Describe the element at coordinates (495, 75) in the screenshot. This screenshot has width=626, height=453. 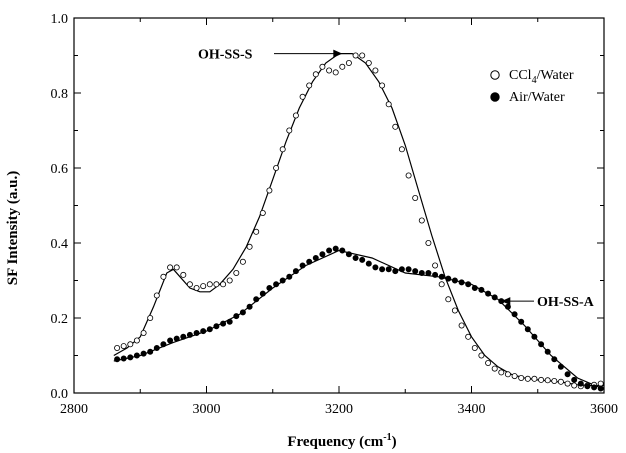
I see `legend-marker` at that location.